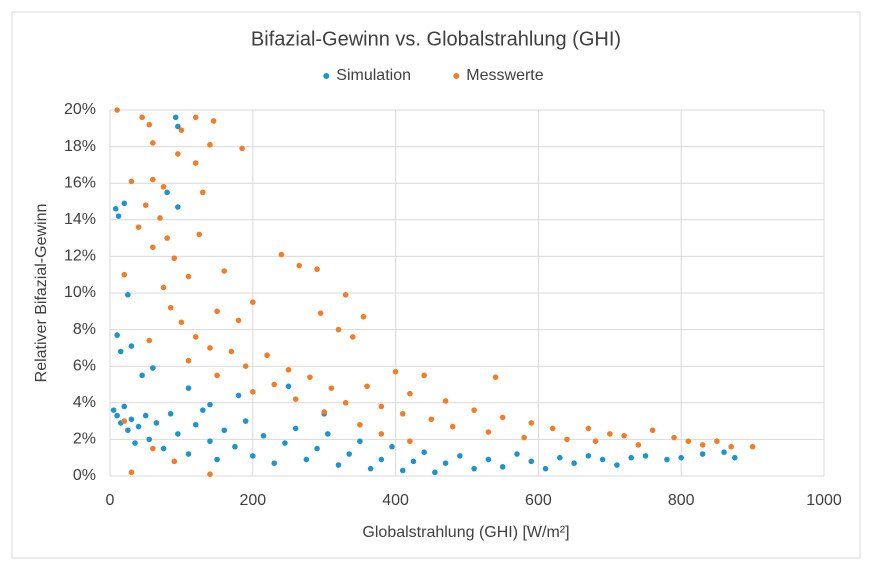  I want to click on x-tick-label: 800, so click(681, 500).